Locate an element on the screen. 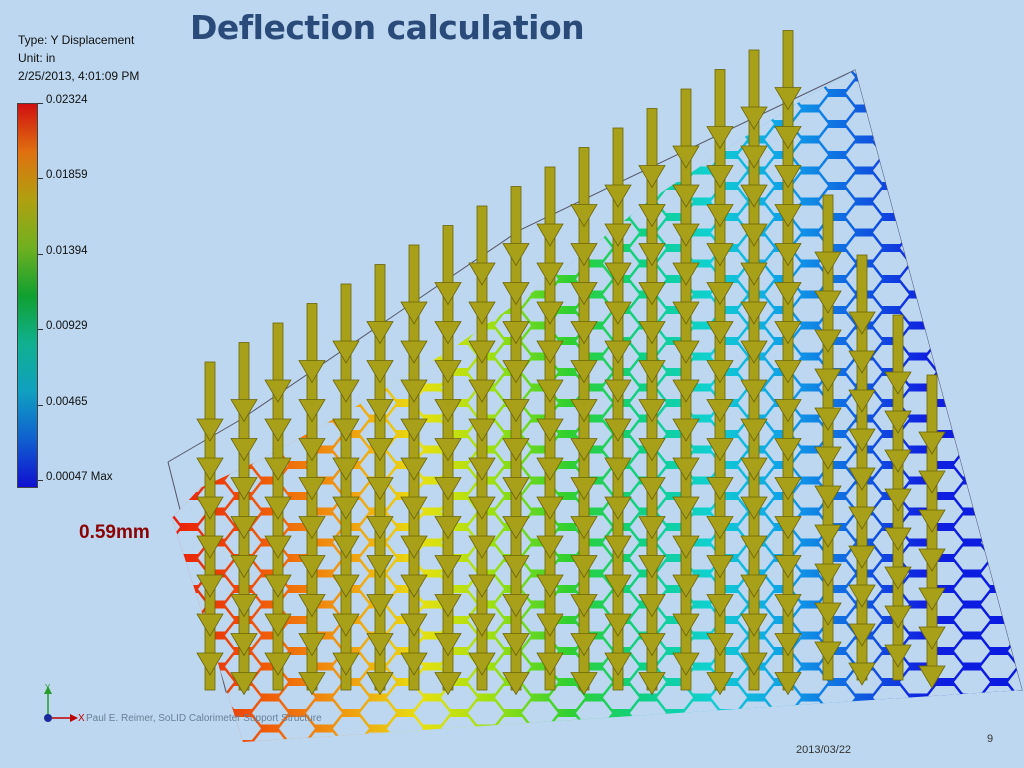 This screenshot has width=1024, height=768. scale-tick-label: 0.01394 is located at coordinates (67, 250).